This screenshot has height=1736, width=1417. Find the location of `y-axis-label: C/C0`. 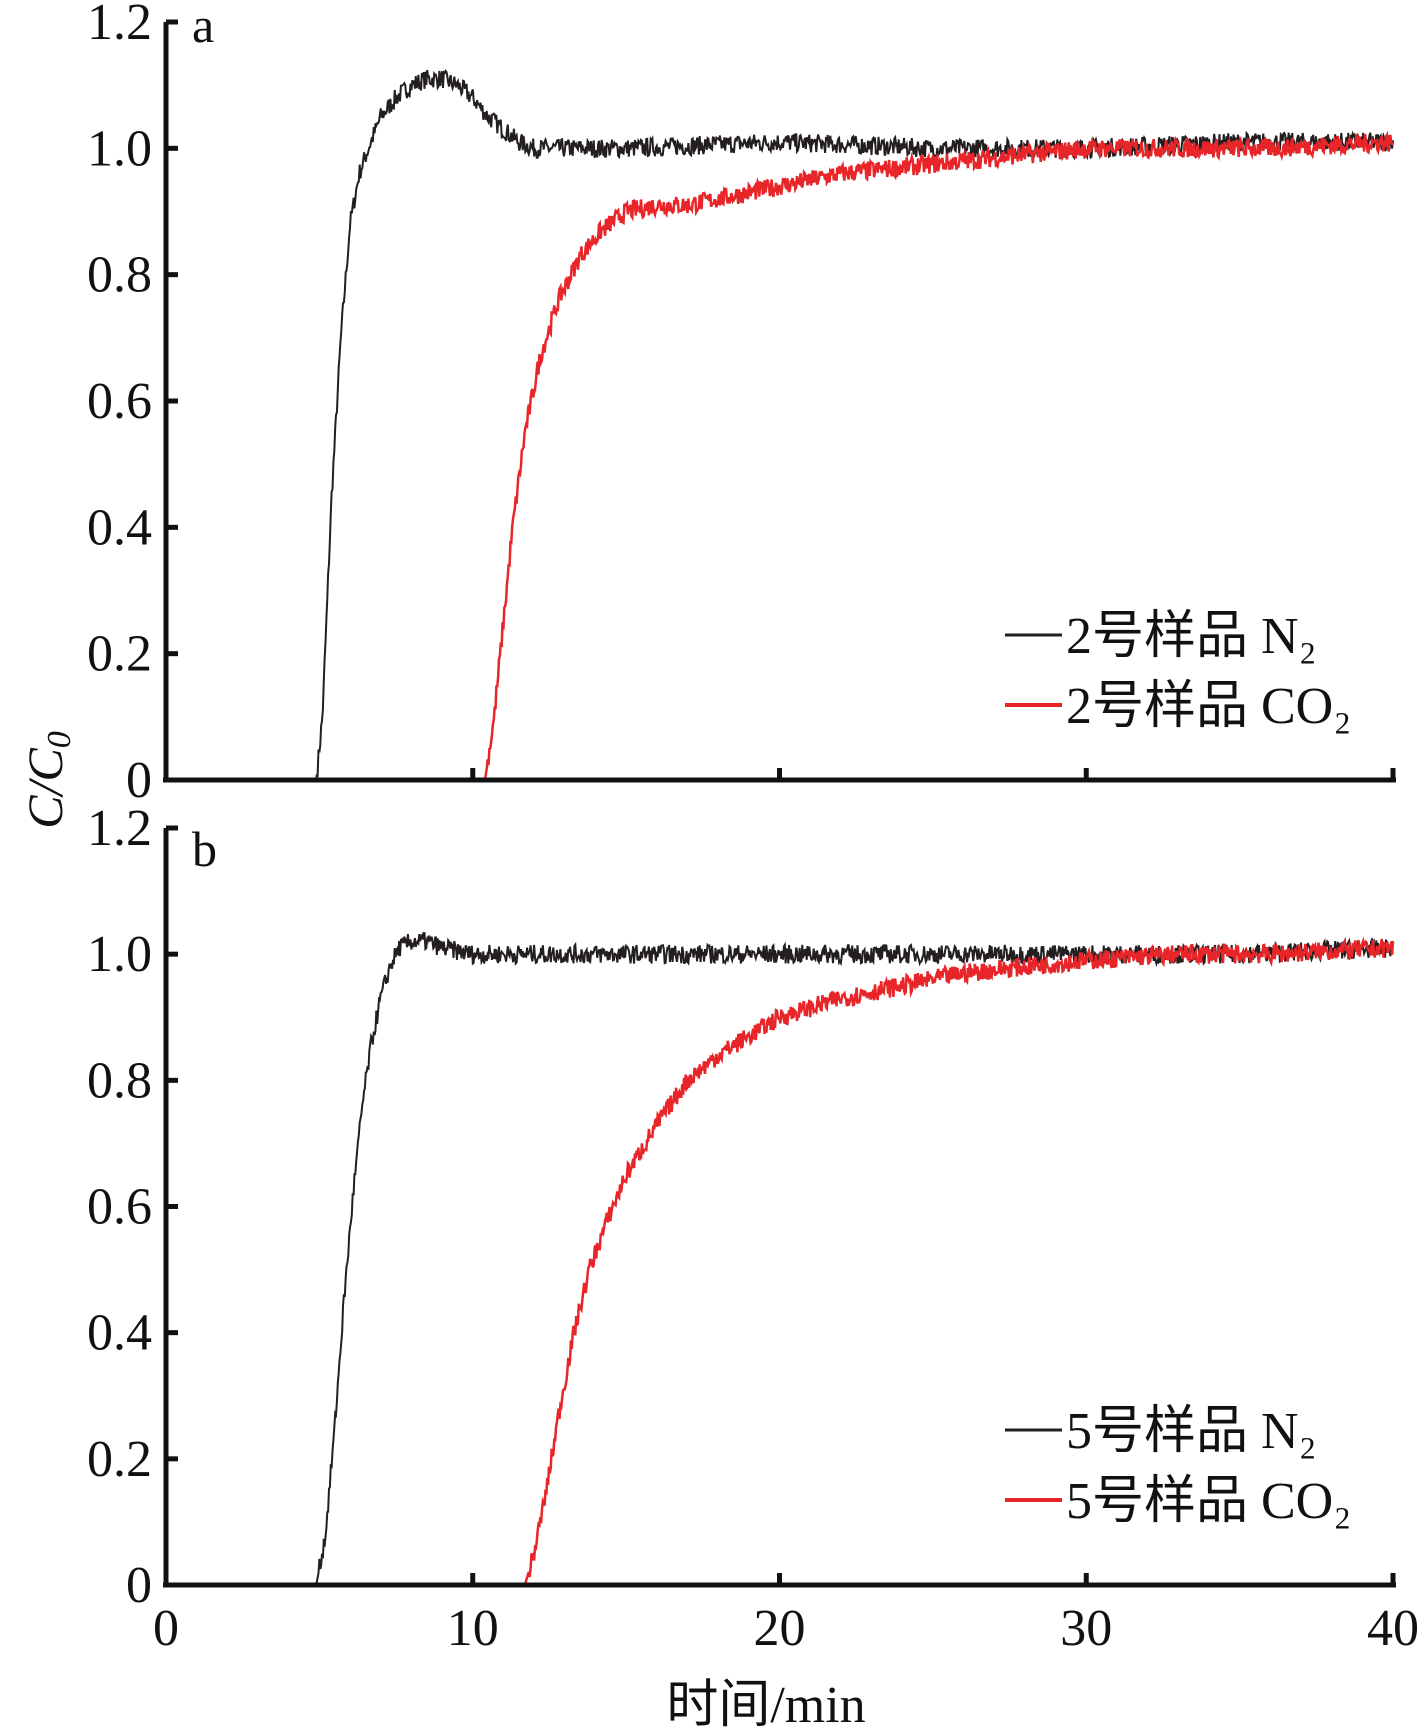

y-axis-label: C/C0 is located at coordinates (47, 780).